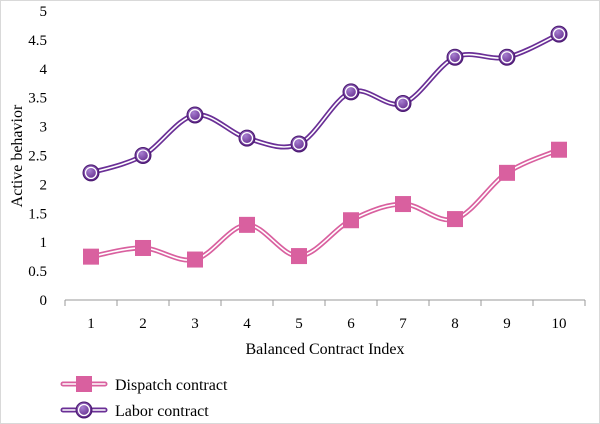 This screenshot has width=600, height=424. What do you see at coordinates (37, 99) in the screenshot?
I see `y-tick-label: 3.5` at bounding box center [37, 99].